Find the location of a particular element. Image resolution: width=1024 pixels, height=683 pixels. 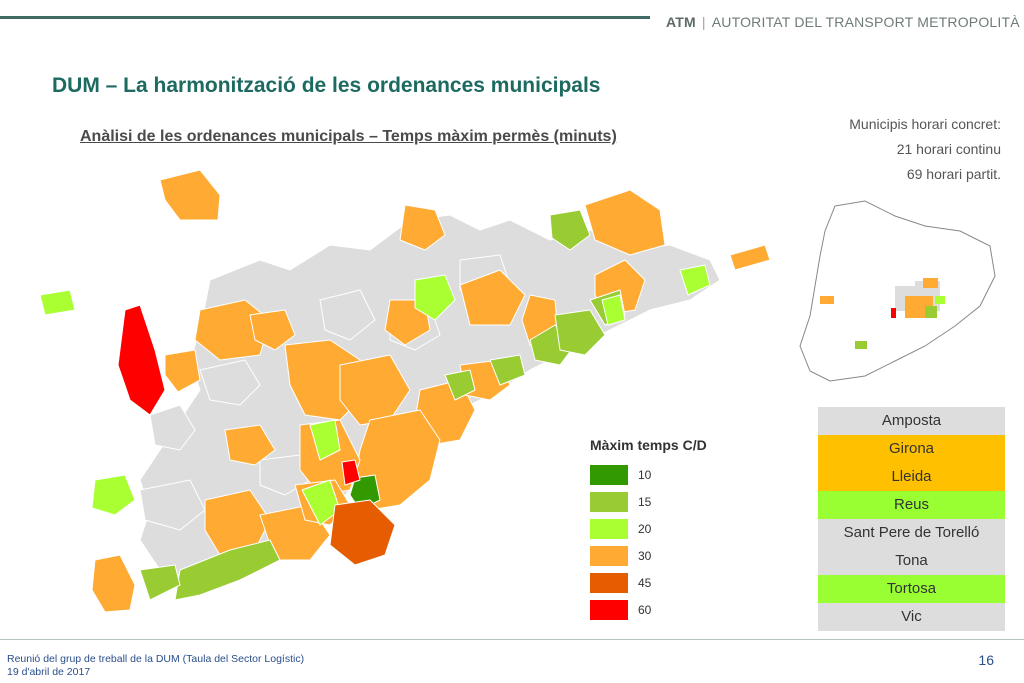

city-row: Reus is located at coordinates (911, 505).